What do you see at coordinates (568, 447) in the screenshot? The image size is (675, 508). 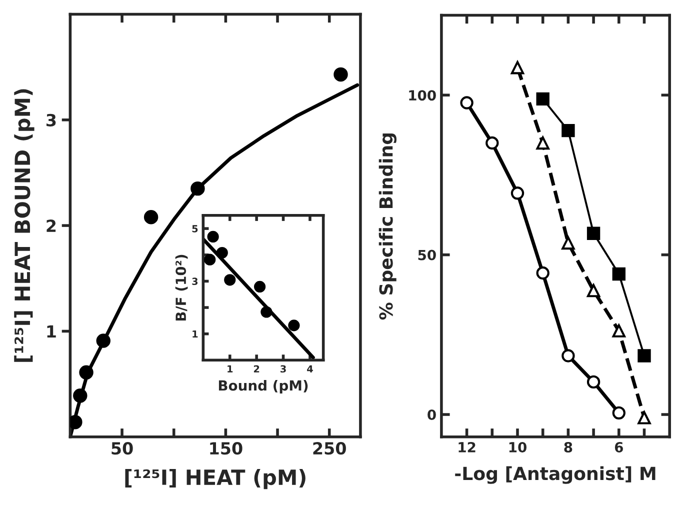 I see `x-tick-label: 8` at bounding box center [568, 447].